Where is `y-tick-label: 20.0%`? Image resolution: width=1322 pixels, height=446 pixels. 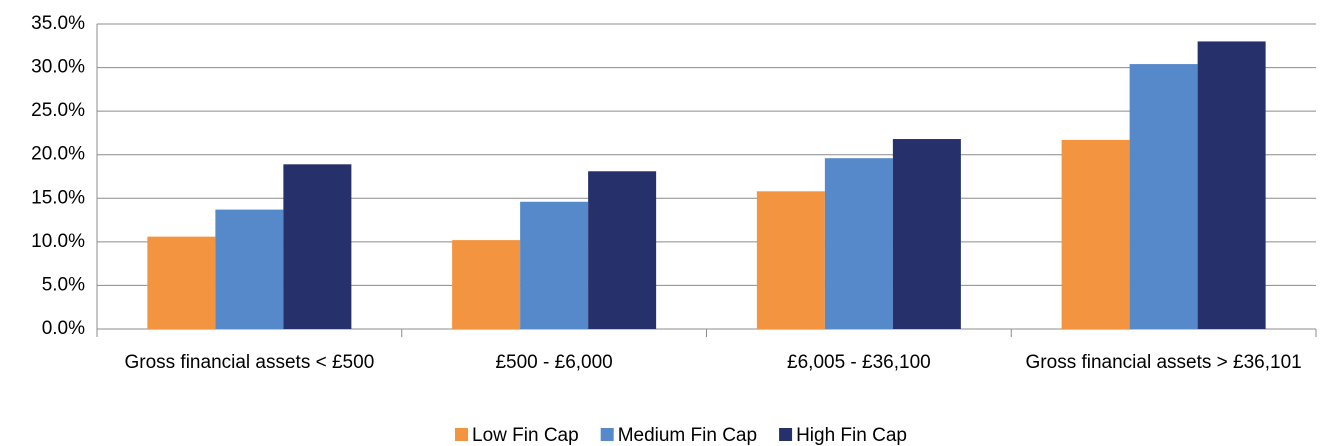 y-tick-label: 20.0% is located at coordinates (58, 154).